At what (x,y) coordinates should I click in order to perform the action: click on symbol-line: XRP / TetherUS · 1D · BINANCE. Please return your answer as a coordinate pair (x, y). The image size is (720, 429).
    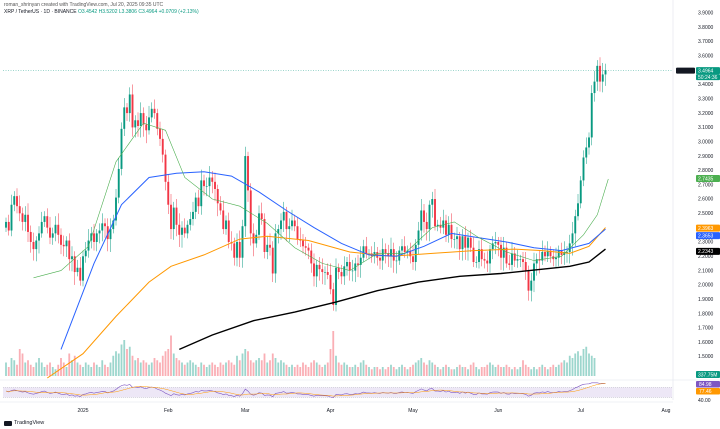
    Looking at the image, I should click on (40, 12).